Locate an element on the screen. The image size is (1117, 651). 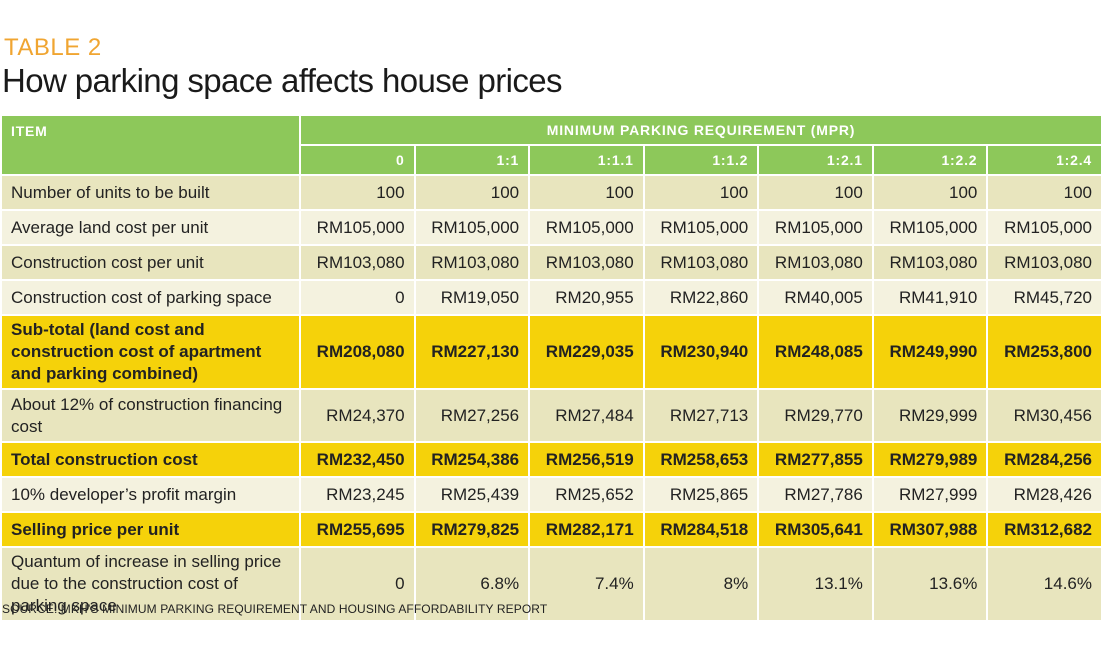
mpr-column-header: 1:2.2 is located at coordinates (930, 160).